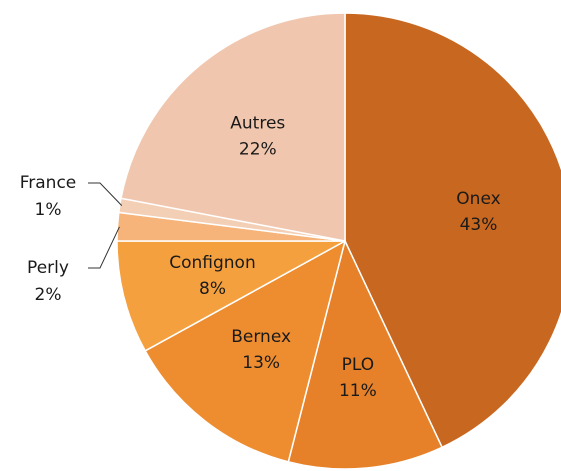 This screenshot has width=561, height=471. What do you see at coordinates (358, 391) in the screenshot?
I see `slice-value: 11%` at bounding box center [358, 391].